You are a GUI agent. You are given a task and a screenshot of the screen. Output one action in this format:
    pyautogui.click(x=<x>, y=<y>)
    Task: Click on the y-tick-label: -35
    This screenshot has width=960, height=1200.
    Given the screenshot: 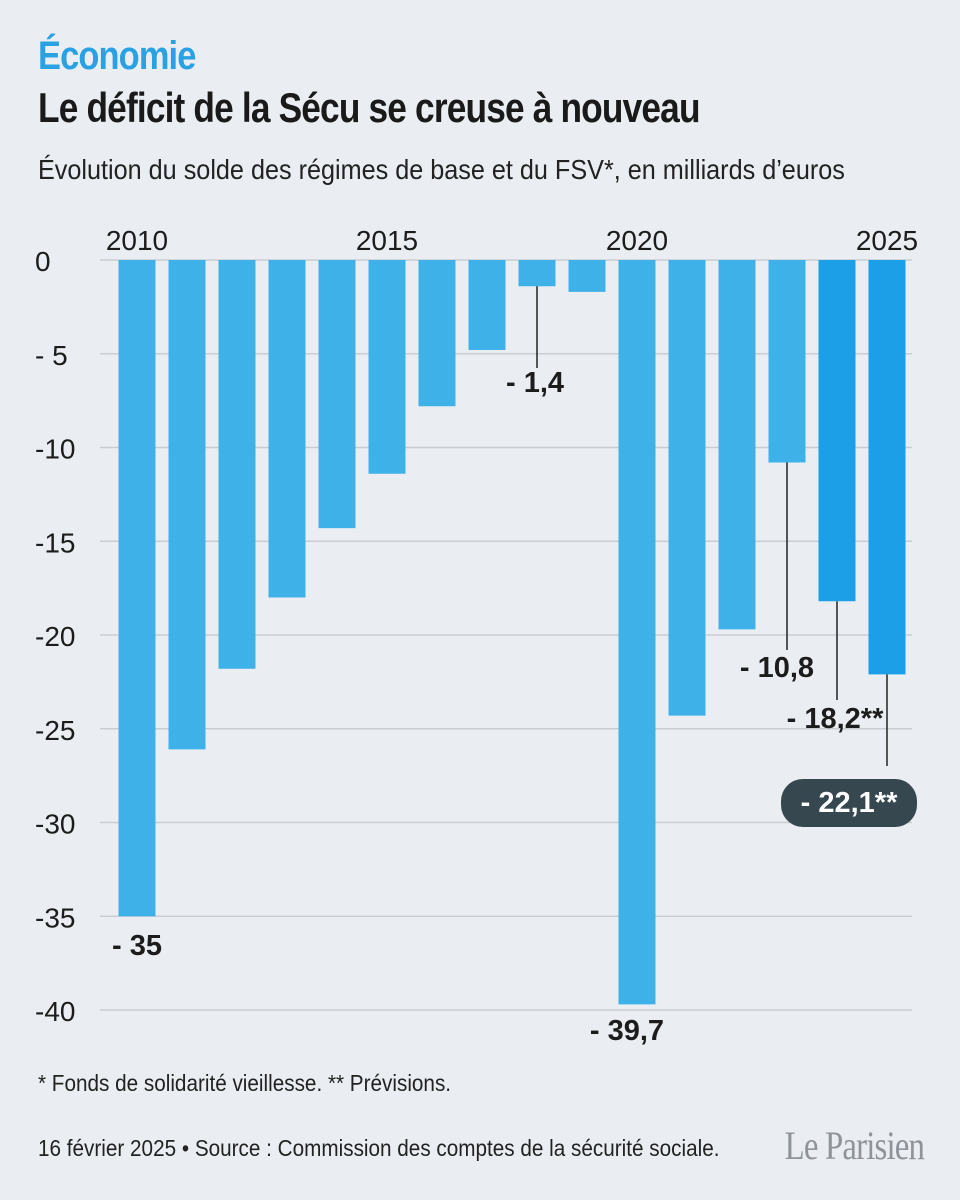 What is the action you would take?
    pyautogui.click(x=55, y=917)
    